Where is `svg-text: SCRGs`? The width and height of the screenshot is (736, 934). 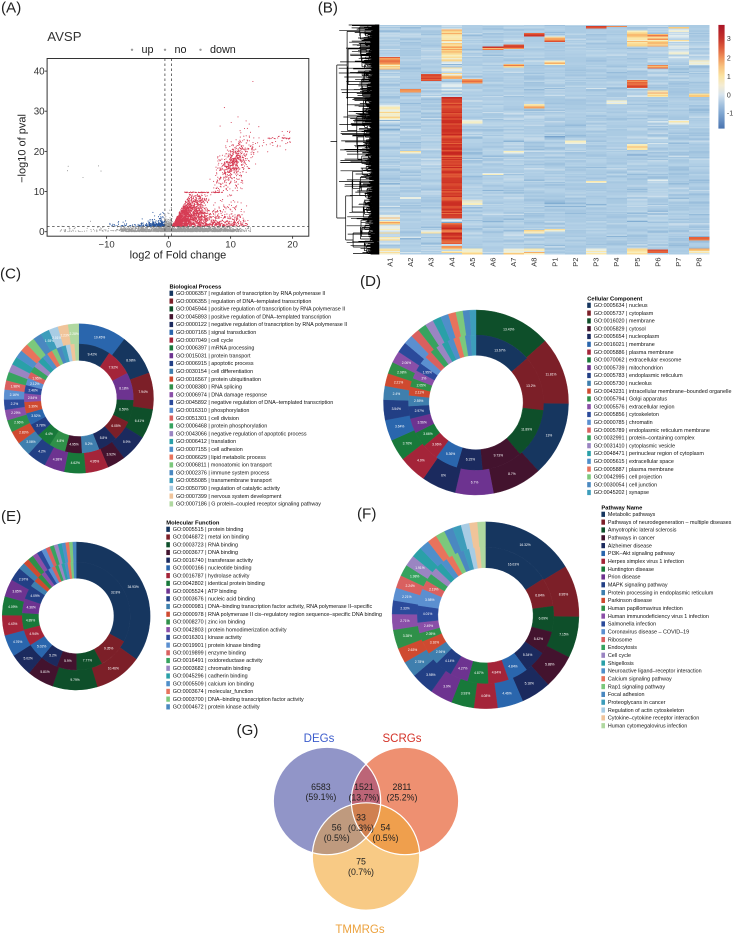
svg-text: SCRGs is located at coordinates (402, 739).